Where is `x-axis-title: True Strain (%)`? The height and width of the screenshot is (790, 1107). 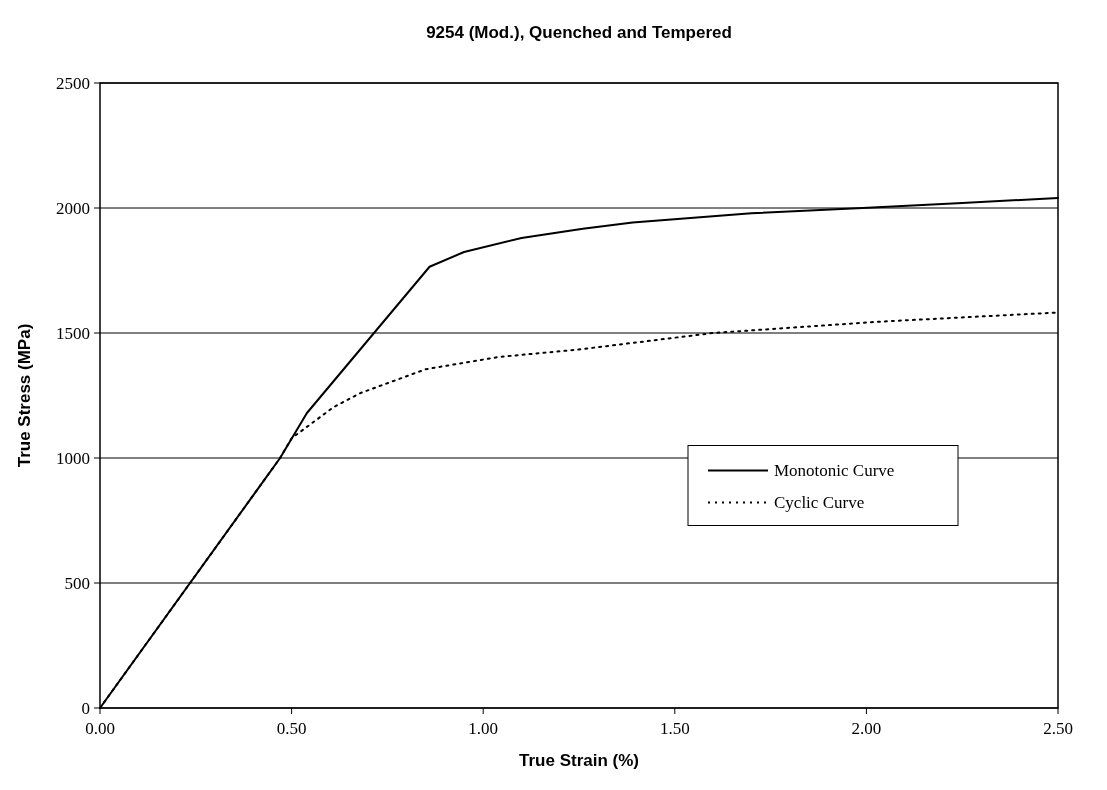
x-axis-title: True Strain (%) is located at coordinates (579, 760).